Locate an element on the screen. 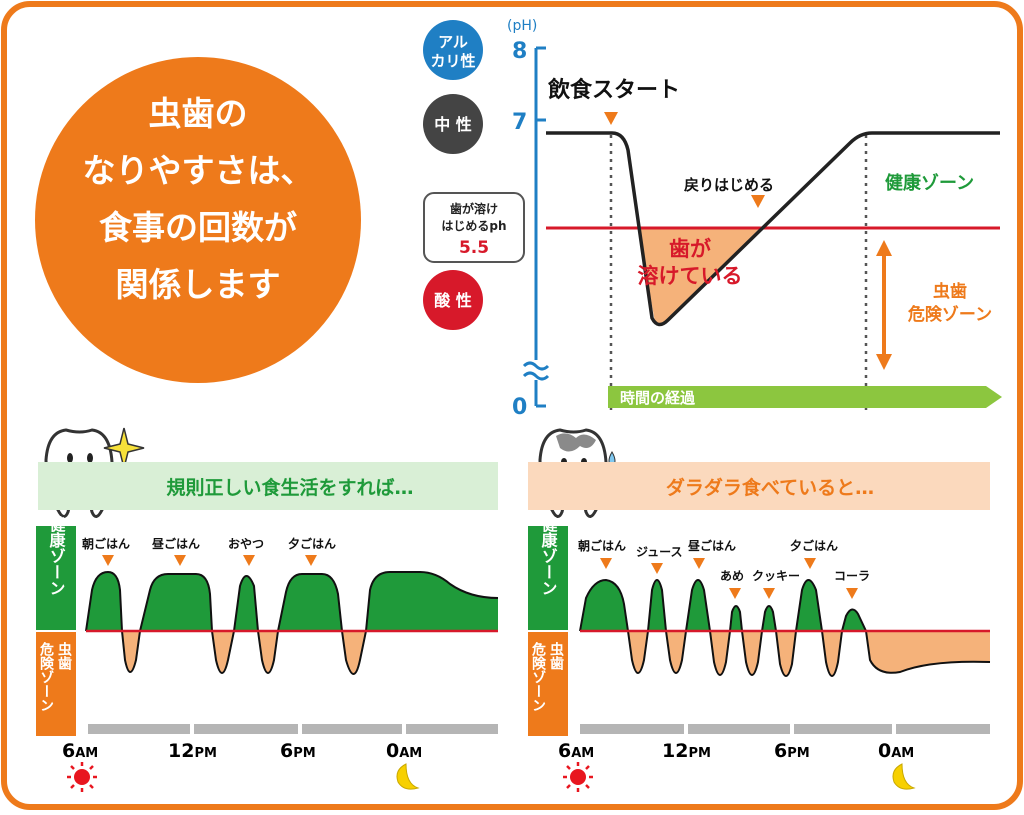  start-marker is located at coordinates (611, 118).